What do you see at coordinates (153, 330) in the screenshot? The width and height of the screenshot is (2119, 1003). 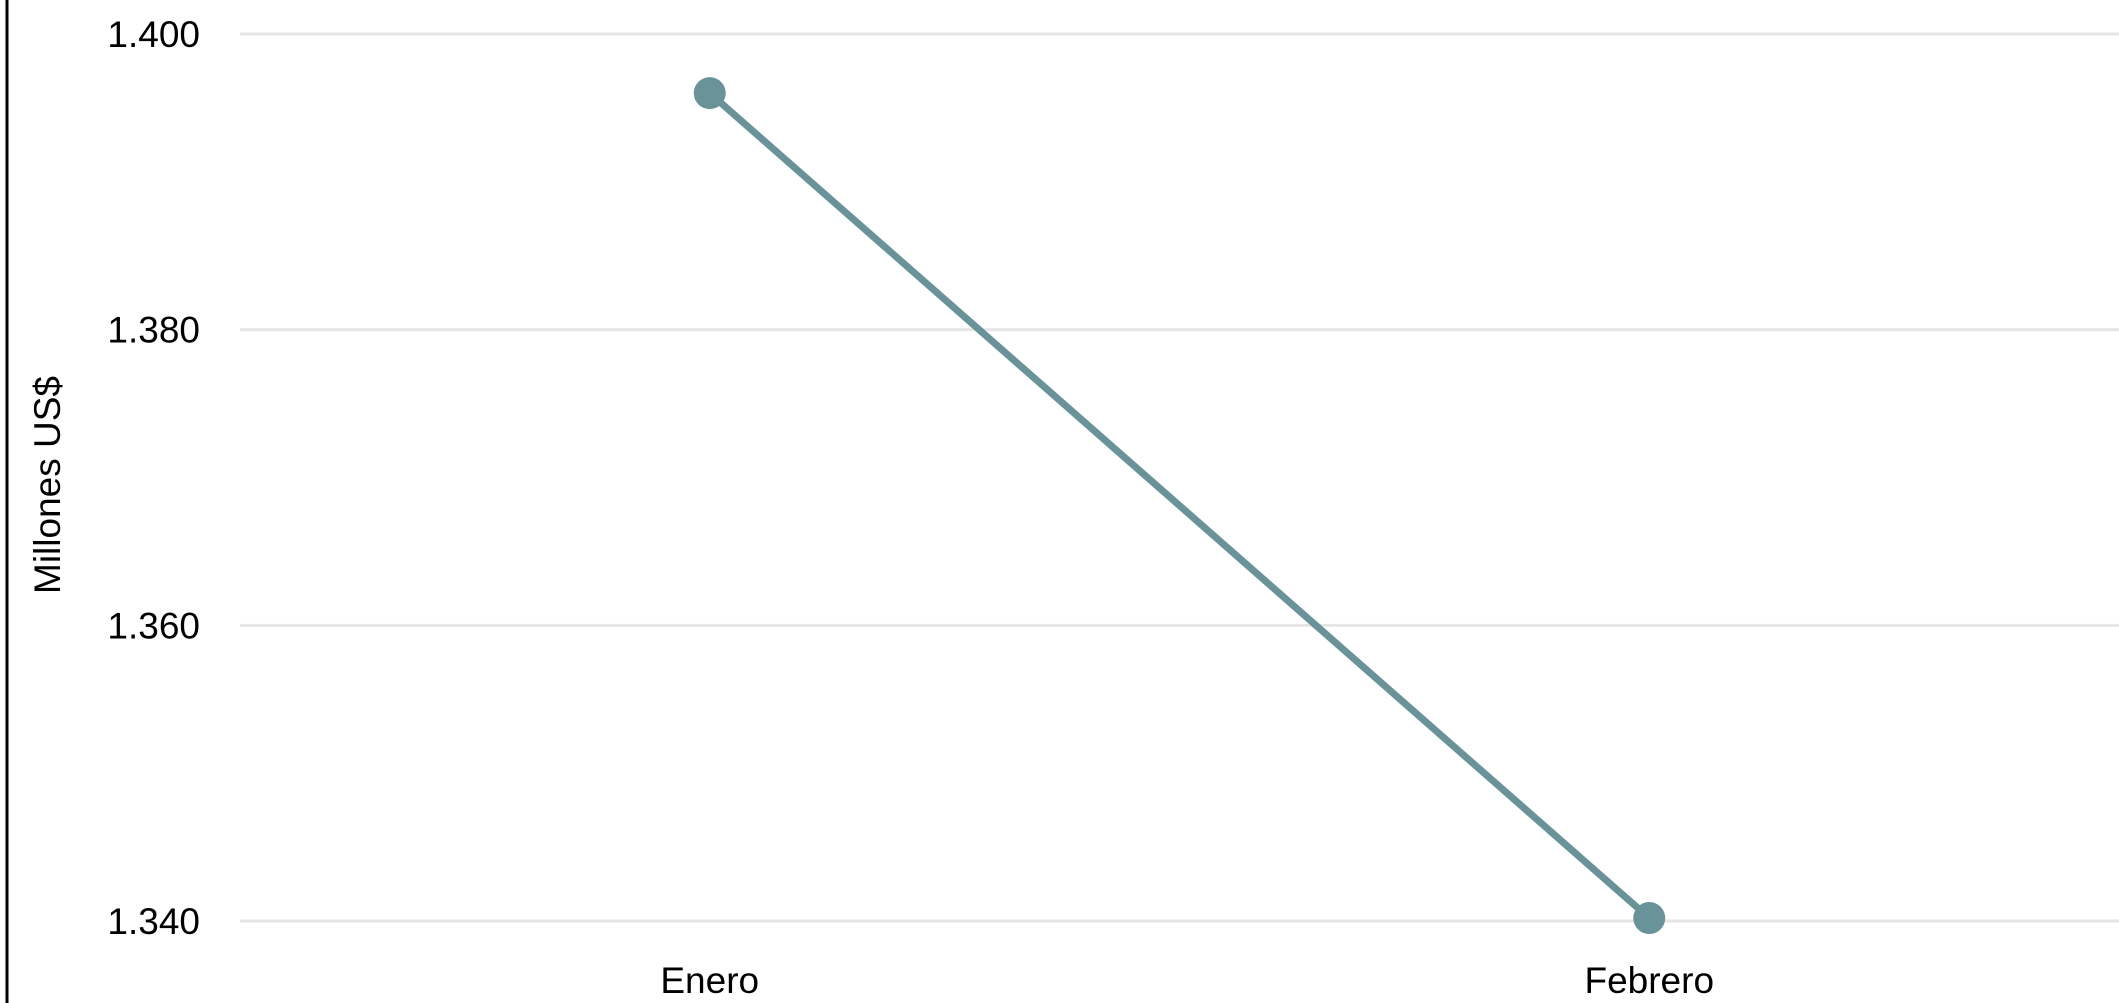 I see `y-tick-label: 1.380` at bounding box center [153, 330].